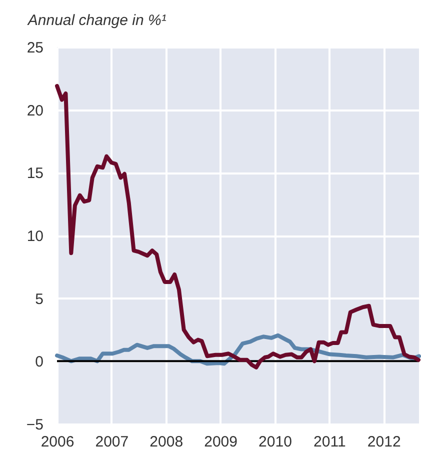 Image resolution: width=421 pixels, height=458 pixels. Describe the element at coordinates (35, 48) in the screenshot. I see `y-tick-label: 25` at that location.